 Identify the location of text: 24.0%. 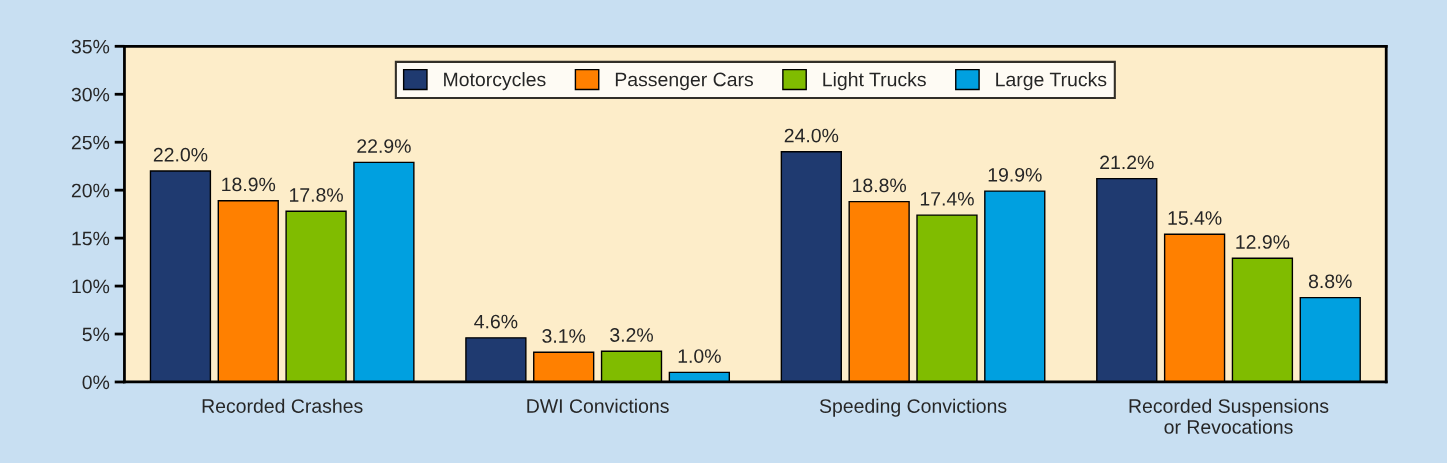
(811, 135).